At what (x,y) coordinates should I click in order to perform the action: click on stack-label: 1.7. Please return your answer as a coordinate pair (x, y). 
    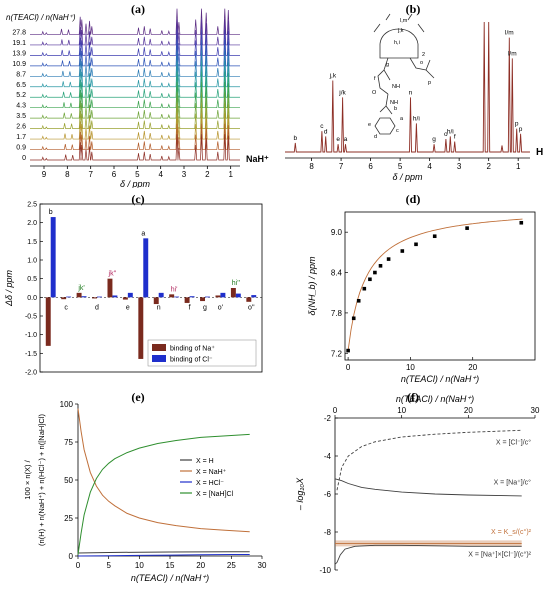
    Looking at the image, I should click on (21, 137).